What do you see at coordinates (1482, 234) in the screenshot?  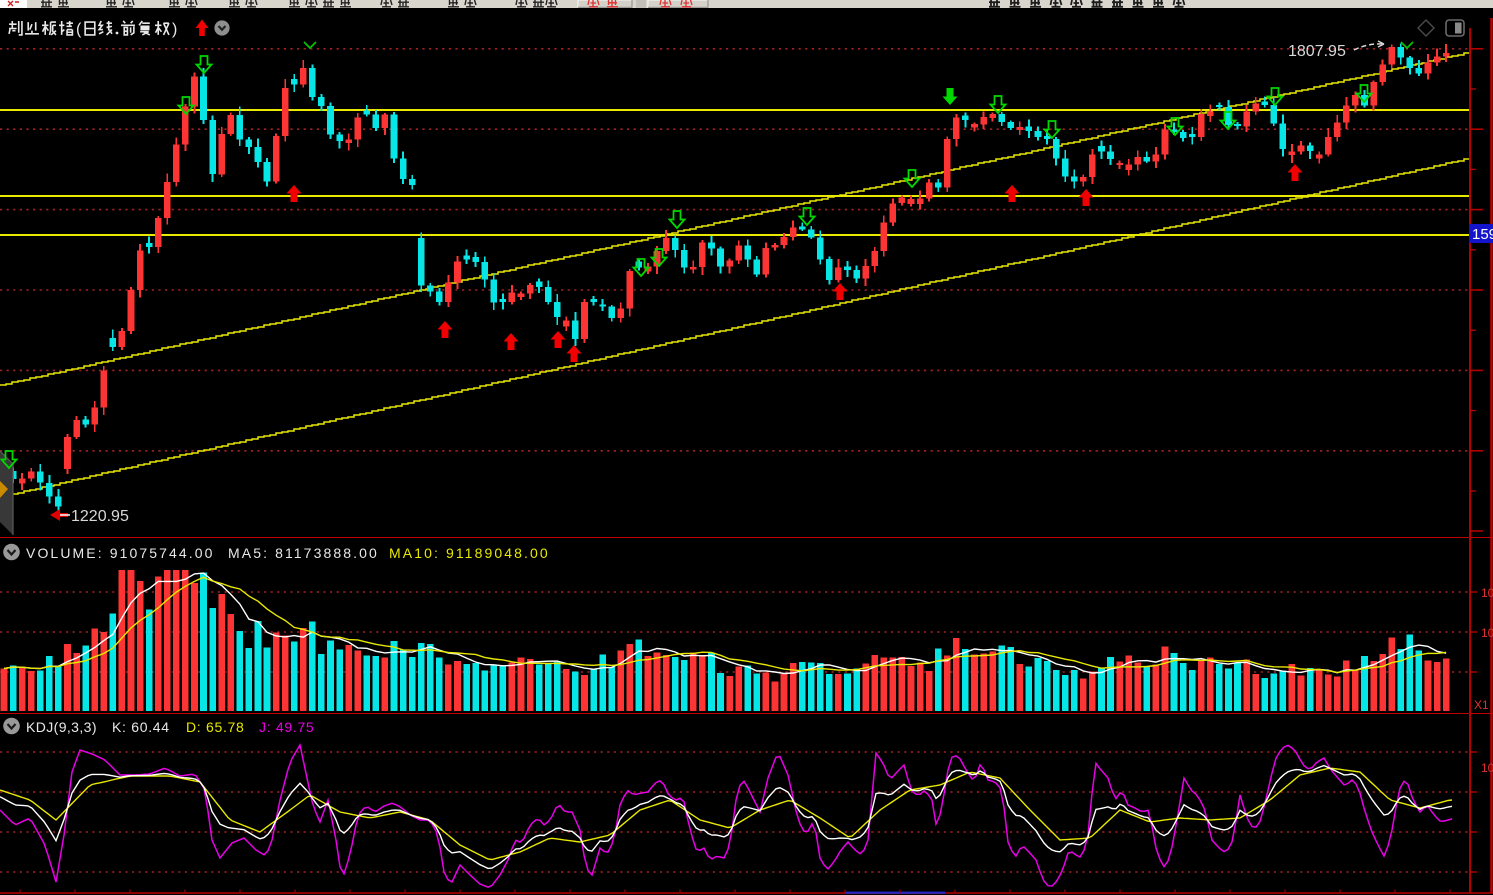 I see `svg-text: 159` at bounding box center [1482, 234].